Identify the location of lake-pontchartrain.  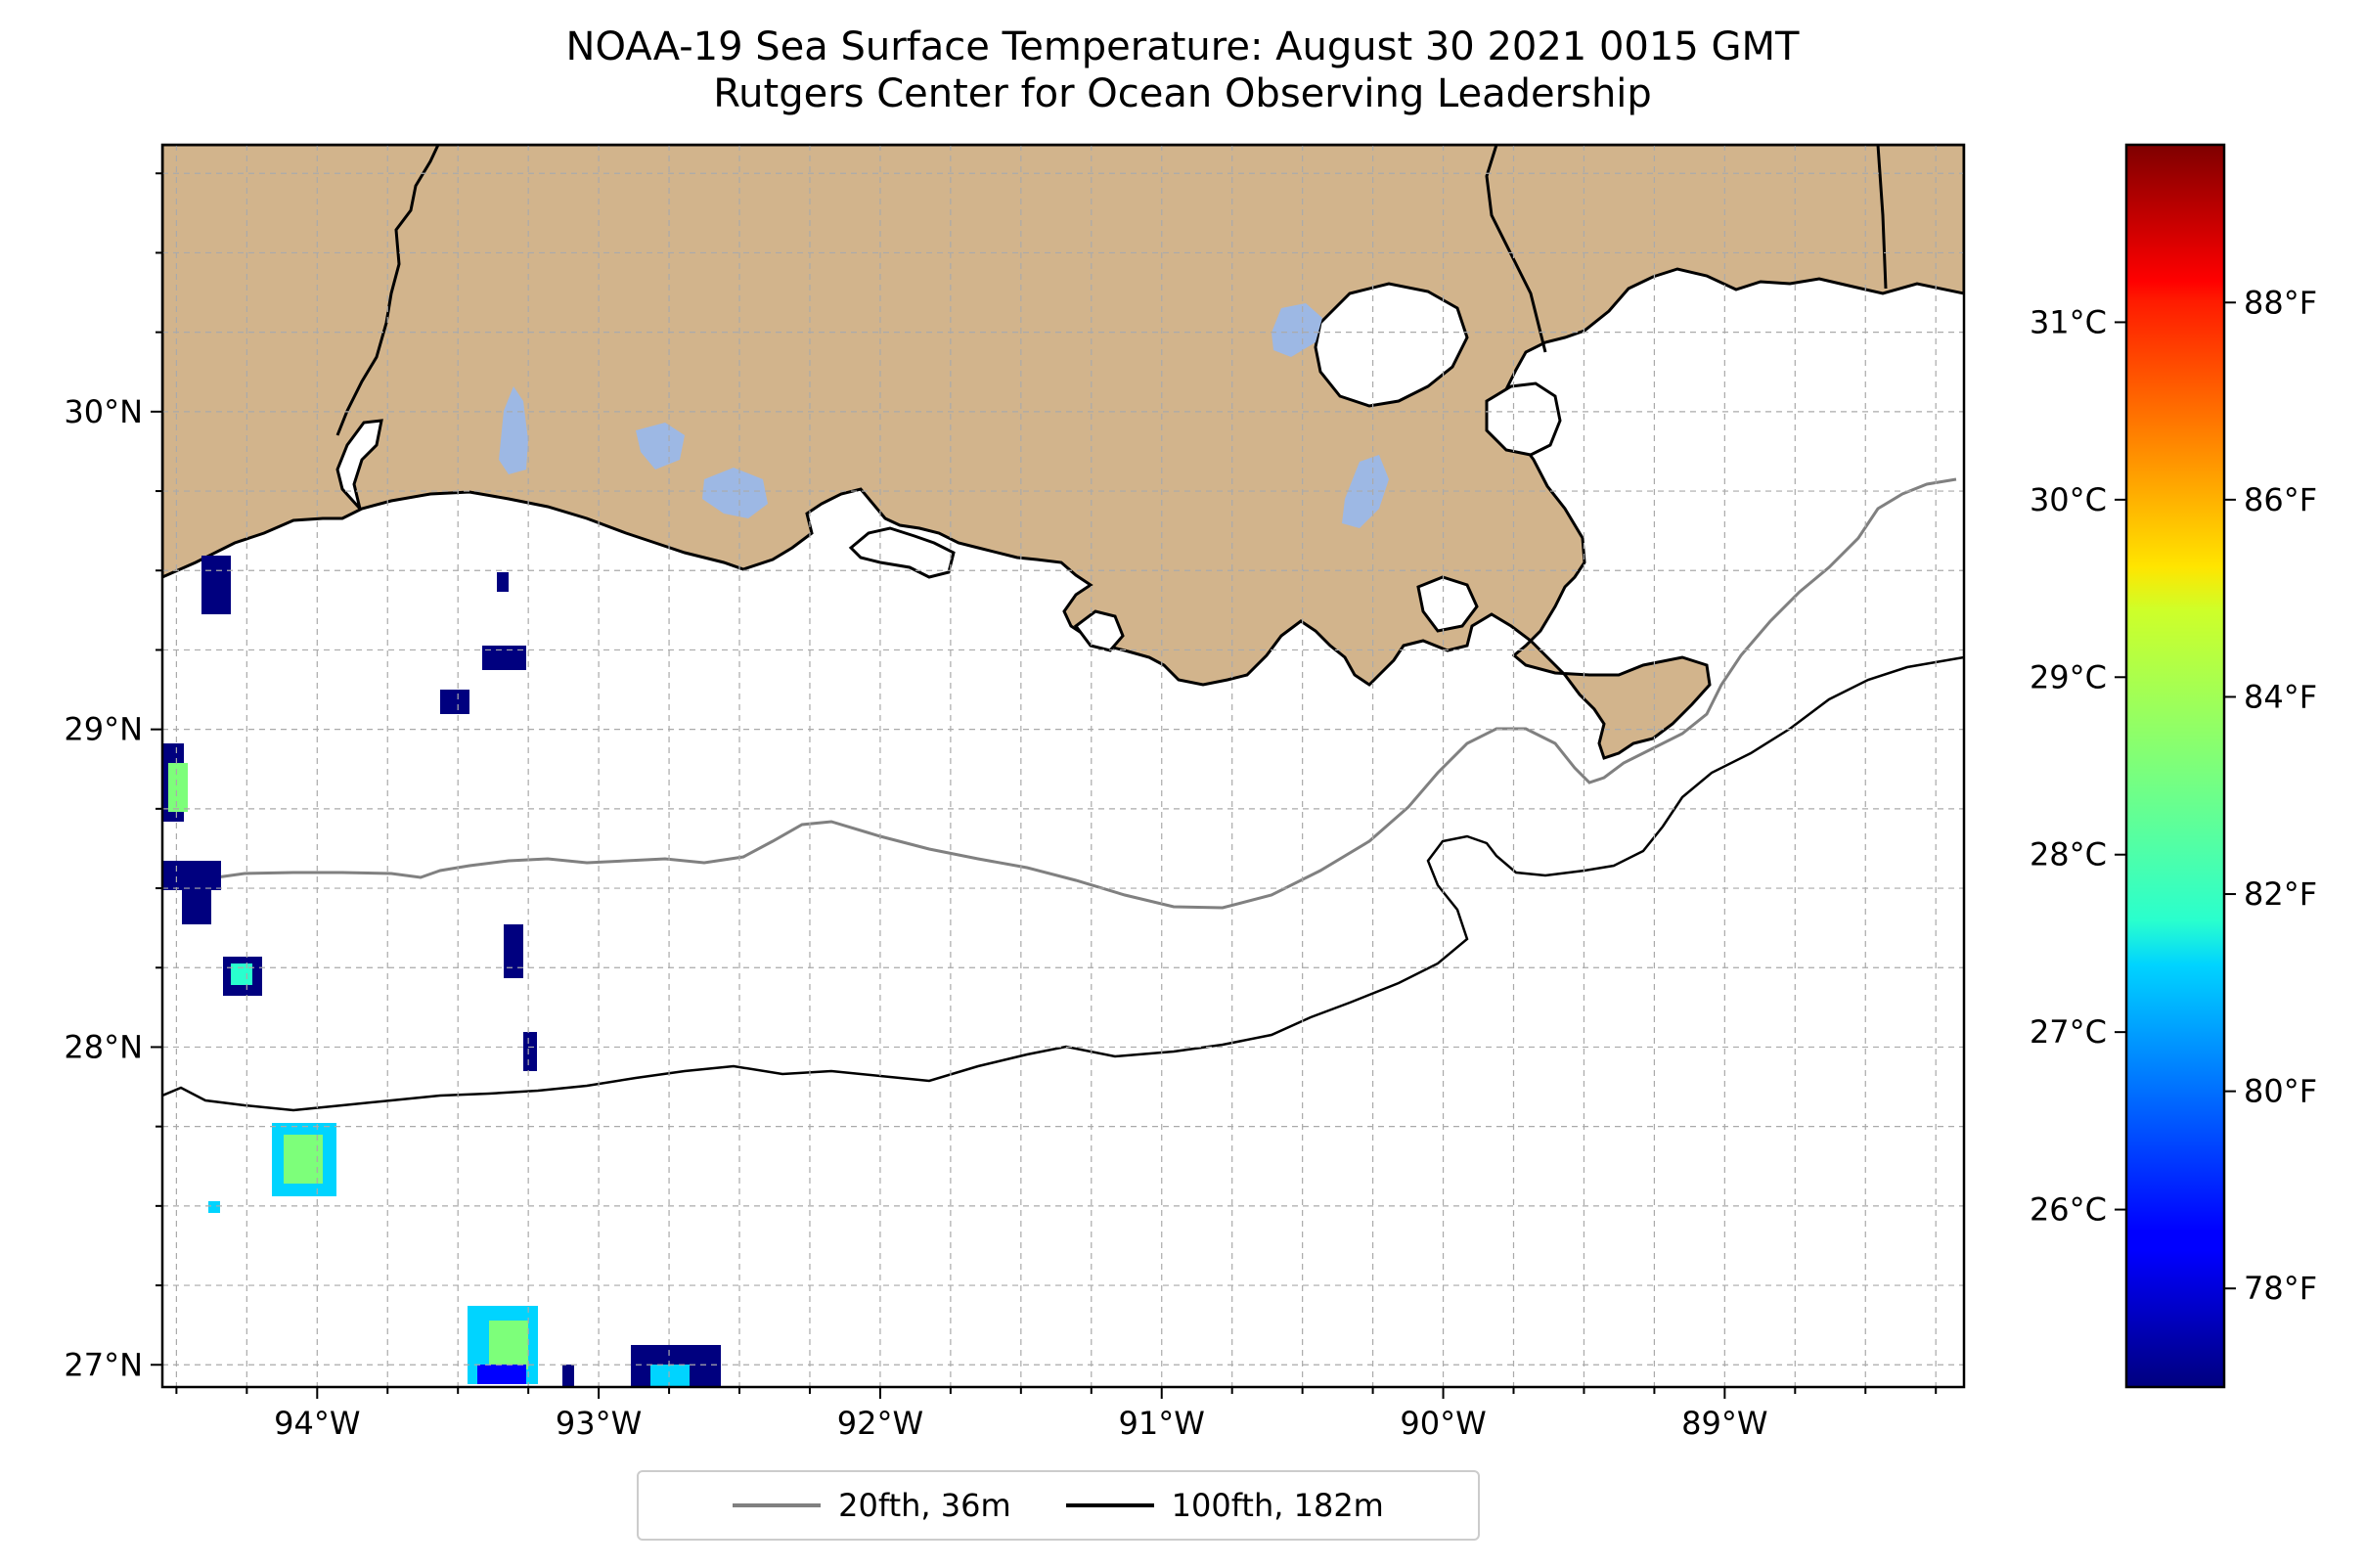
(1391, 345).